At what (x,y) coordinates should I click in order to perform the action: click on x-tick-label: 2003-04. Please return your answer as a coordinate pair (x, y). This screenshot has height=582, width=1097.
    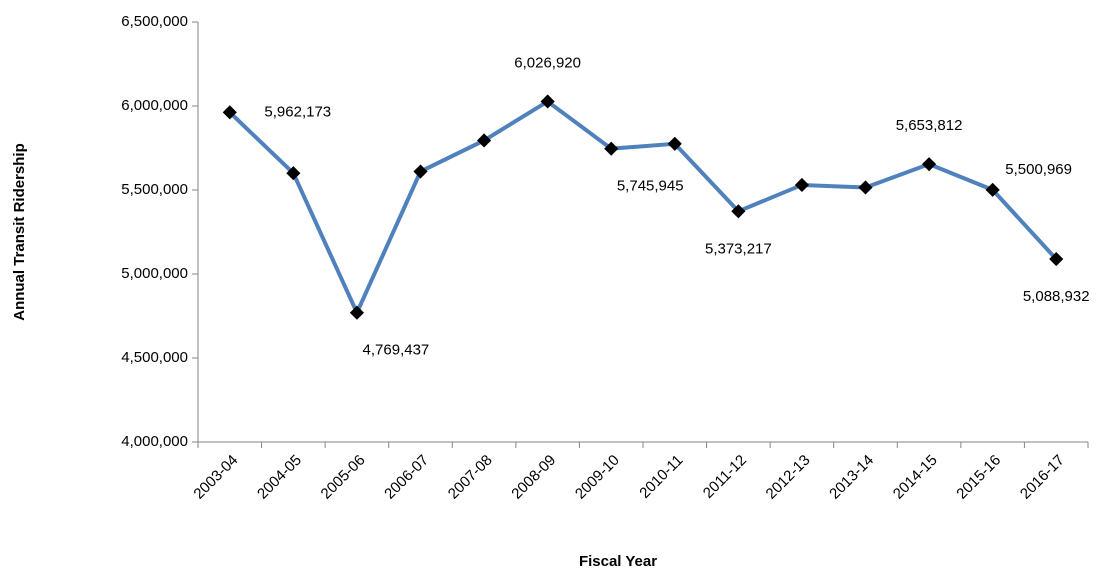
    Looking at the image, I should click on (215, 477).